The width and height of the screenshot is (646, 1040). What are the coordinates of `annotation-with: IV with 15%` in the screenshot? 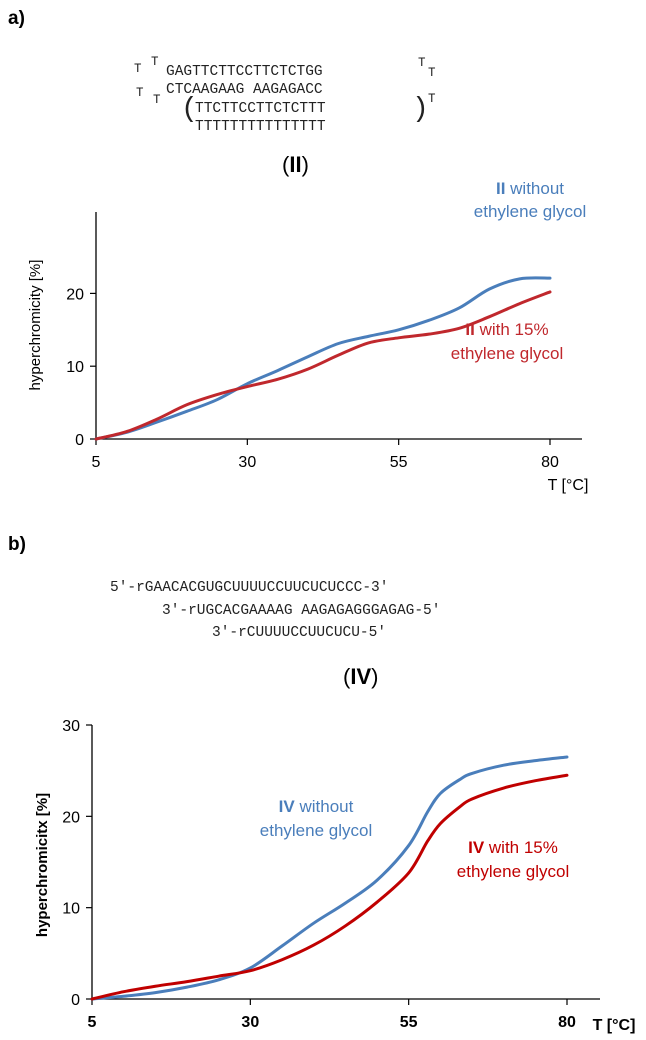 It's located at (513, 847).